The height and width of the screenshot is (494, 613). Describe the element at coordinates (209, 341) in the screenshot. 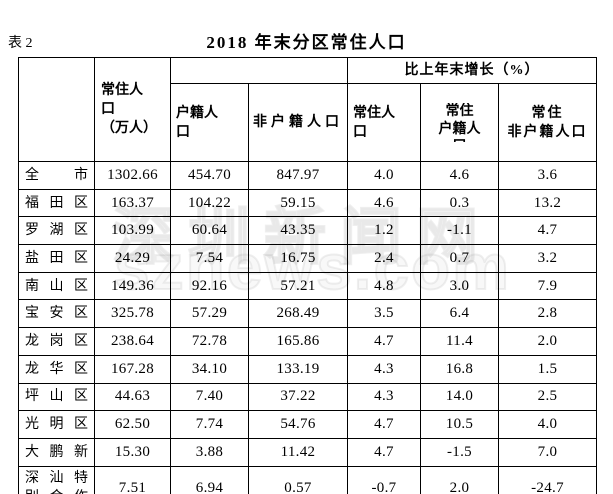

I see `value-cell: 72.78` at that location.